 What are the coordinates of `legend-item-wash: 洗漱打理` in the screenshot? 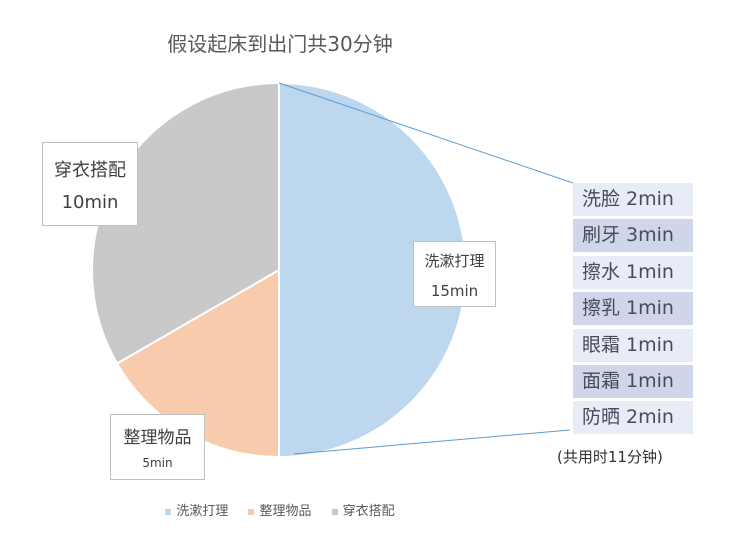 It's located at (196, 509).